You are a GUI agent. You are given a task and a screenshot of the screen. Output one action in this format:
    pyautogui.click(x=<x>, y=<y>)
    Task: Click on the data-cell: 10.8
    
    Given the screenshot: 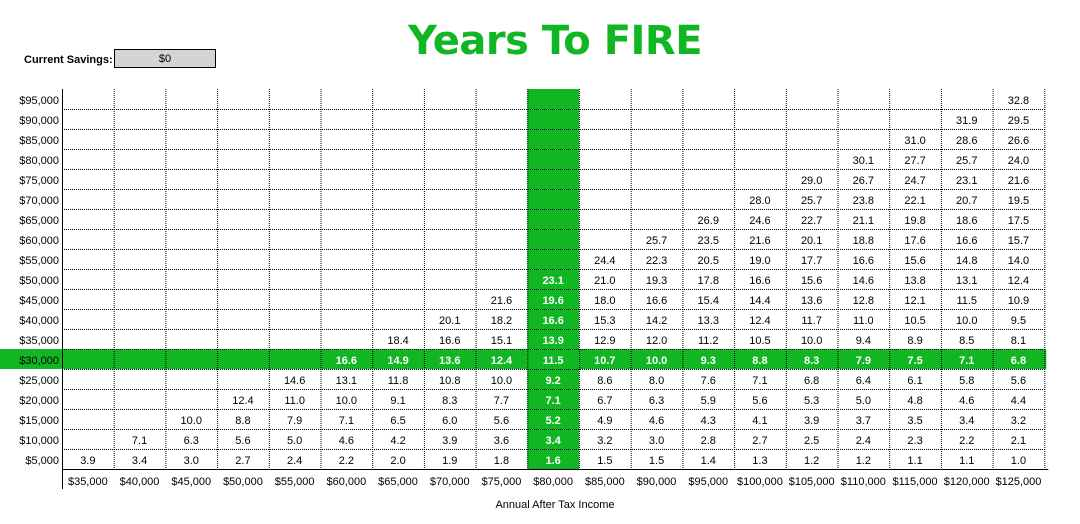 What is the action you would take?
    pyautogui.click(x=449, y=381)
    